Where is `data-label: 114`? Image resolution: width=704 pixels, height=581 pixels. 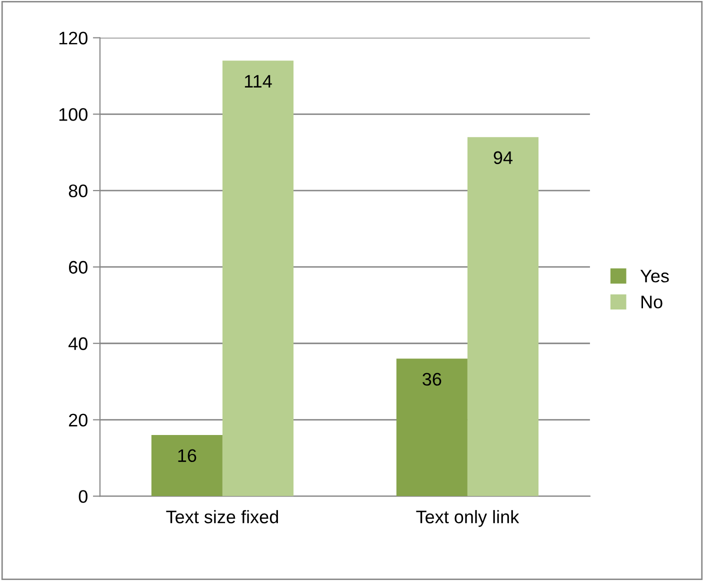
data-label: 114 is located at coordinates (258, 81).